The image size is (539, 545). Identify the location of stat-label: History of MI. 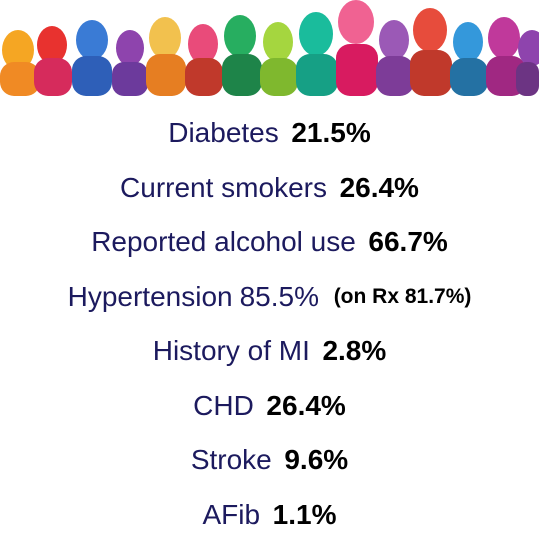
(231, 351).